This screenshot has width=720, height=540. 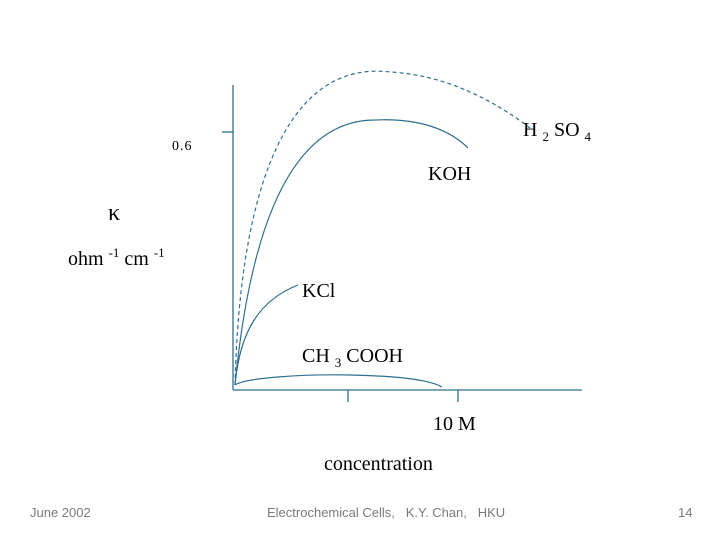 I want to click on ch3cooh-curve, so click(x=338, y=381).